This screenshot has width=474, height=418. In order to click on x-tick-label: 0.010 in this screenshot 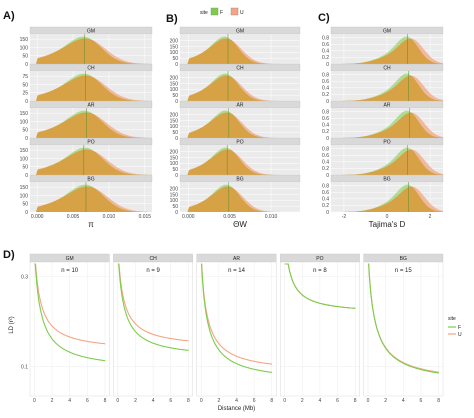, I will do `click(271, 217)`.